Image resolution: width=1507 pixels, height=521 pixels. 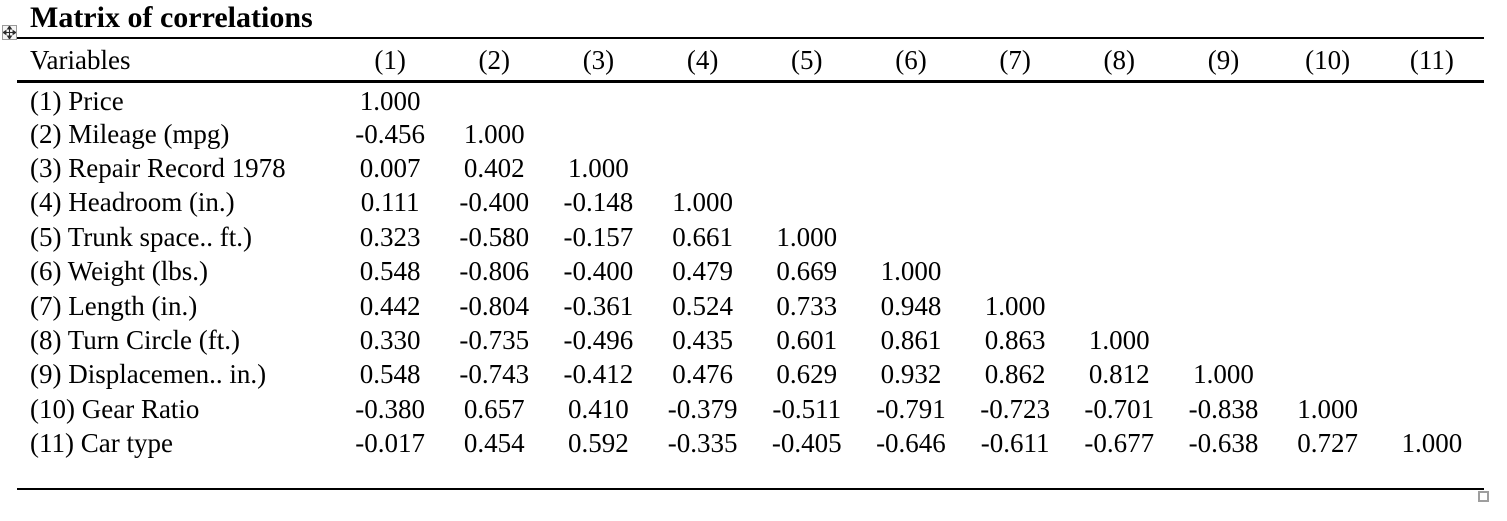 I want to click on correlation-cell: -0.743, so click(x=494, y=374).